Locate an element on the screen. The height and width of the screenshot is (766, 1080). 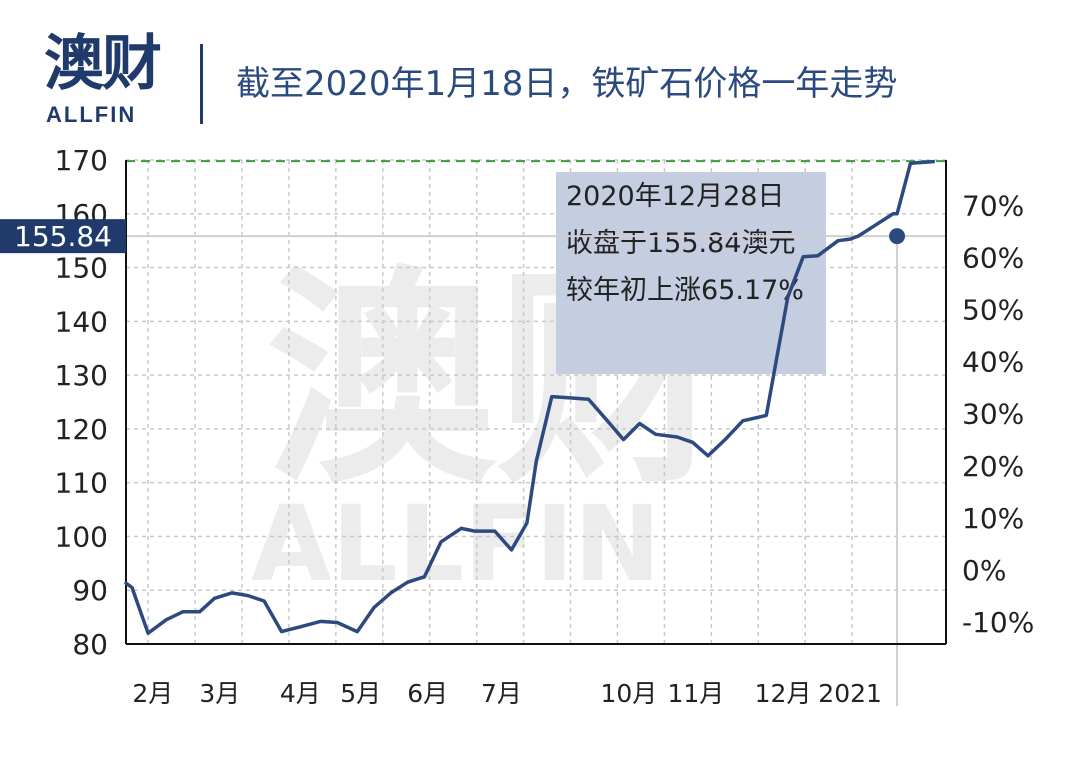
y2-tick-label: 10% is located at coordinates (993, 518).